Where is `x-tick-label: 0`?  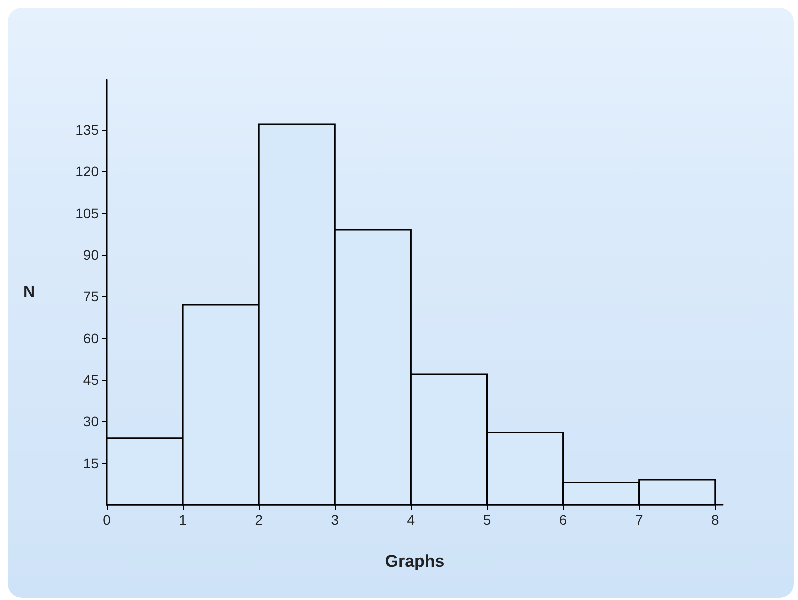
x-tick-label: 0 is located at coordinates (107, 520).